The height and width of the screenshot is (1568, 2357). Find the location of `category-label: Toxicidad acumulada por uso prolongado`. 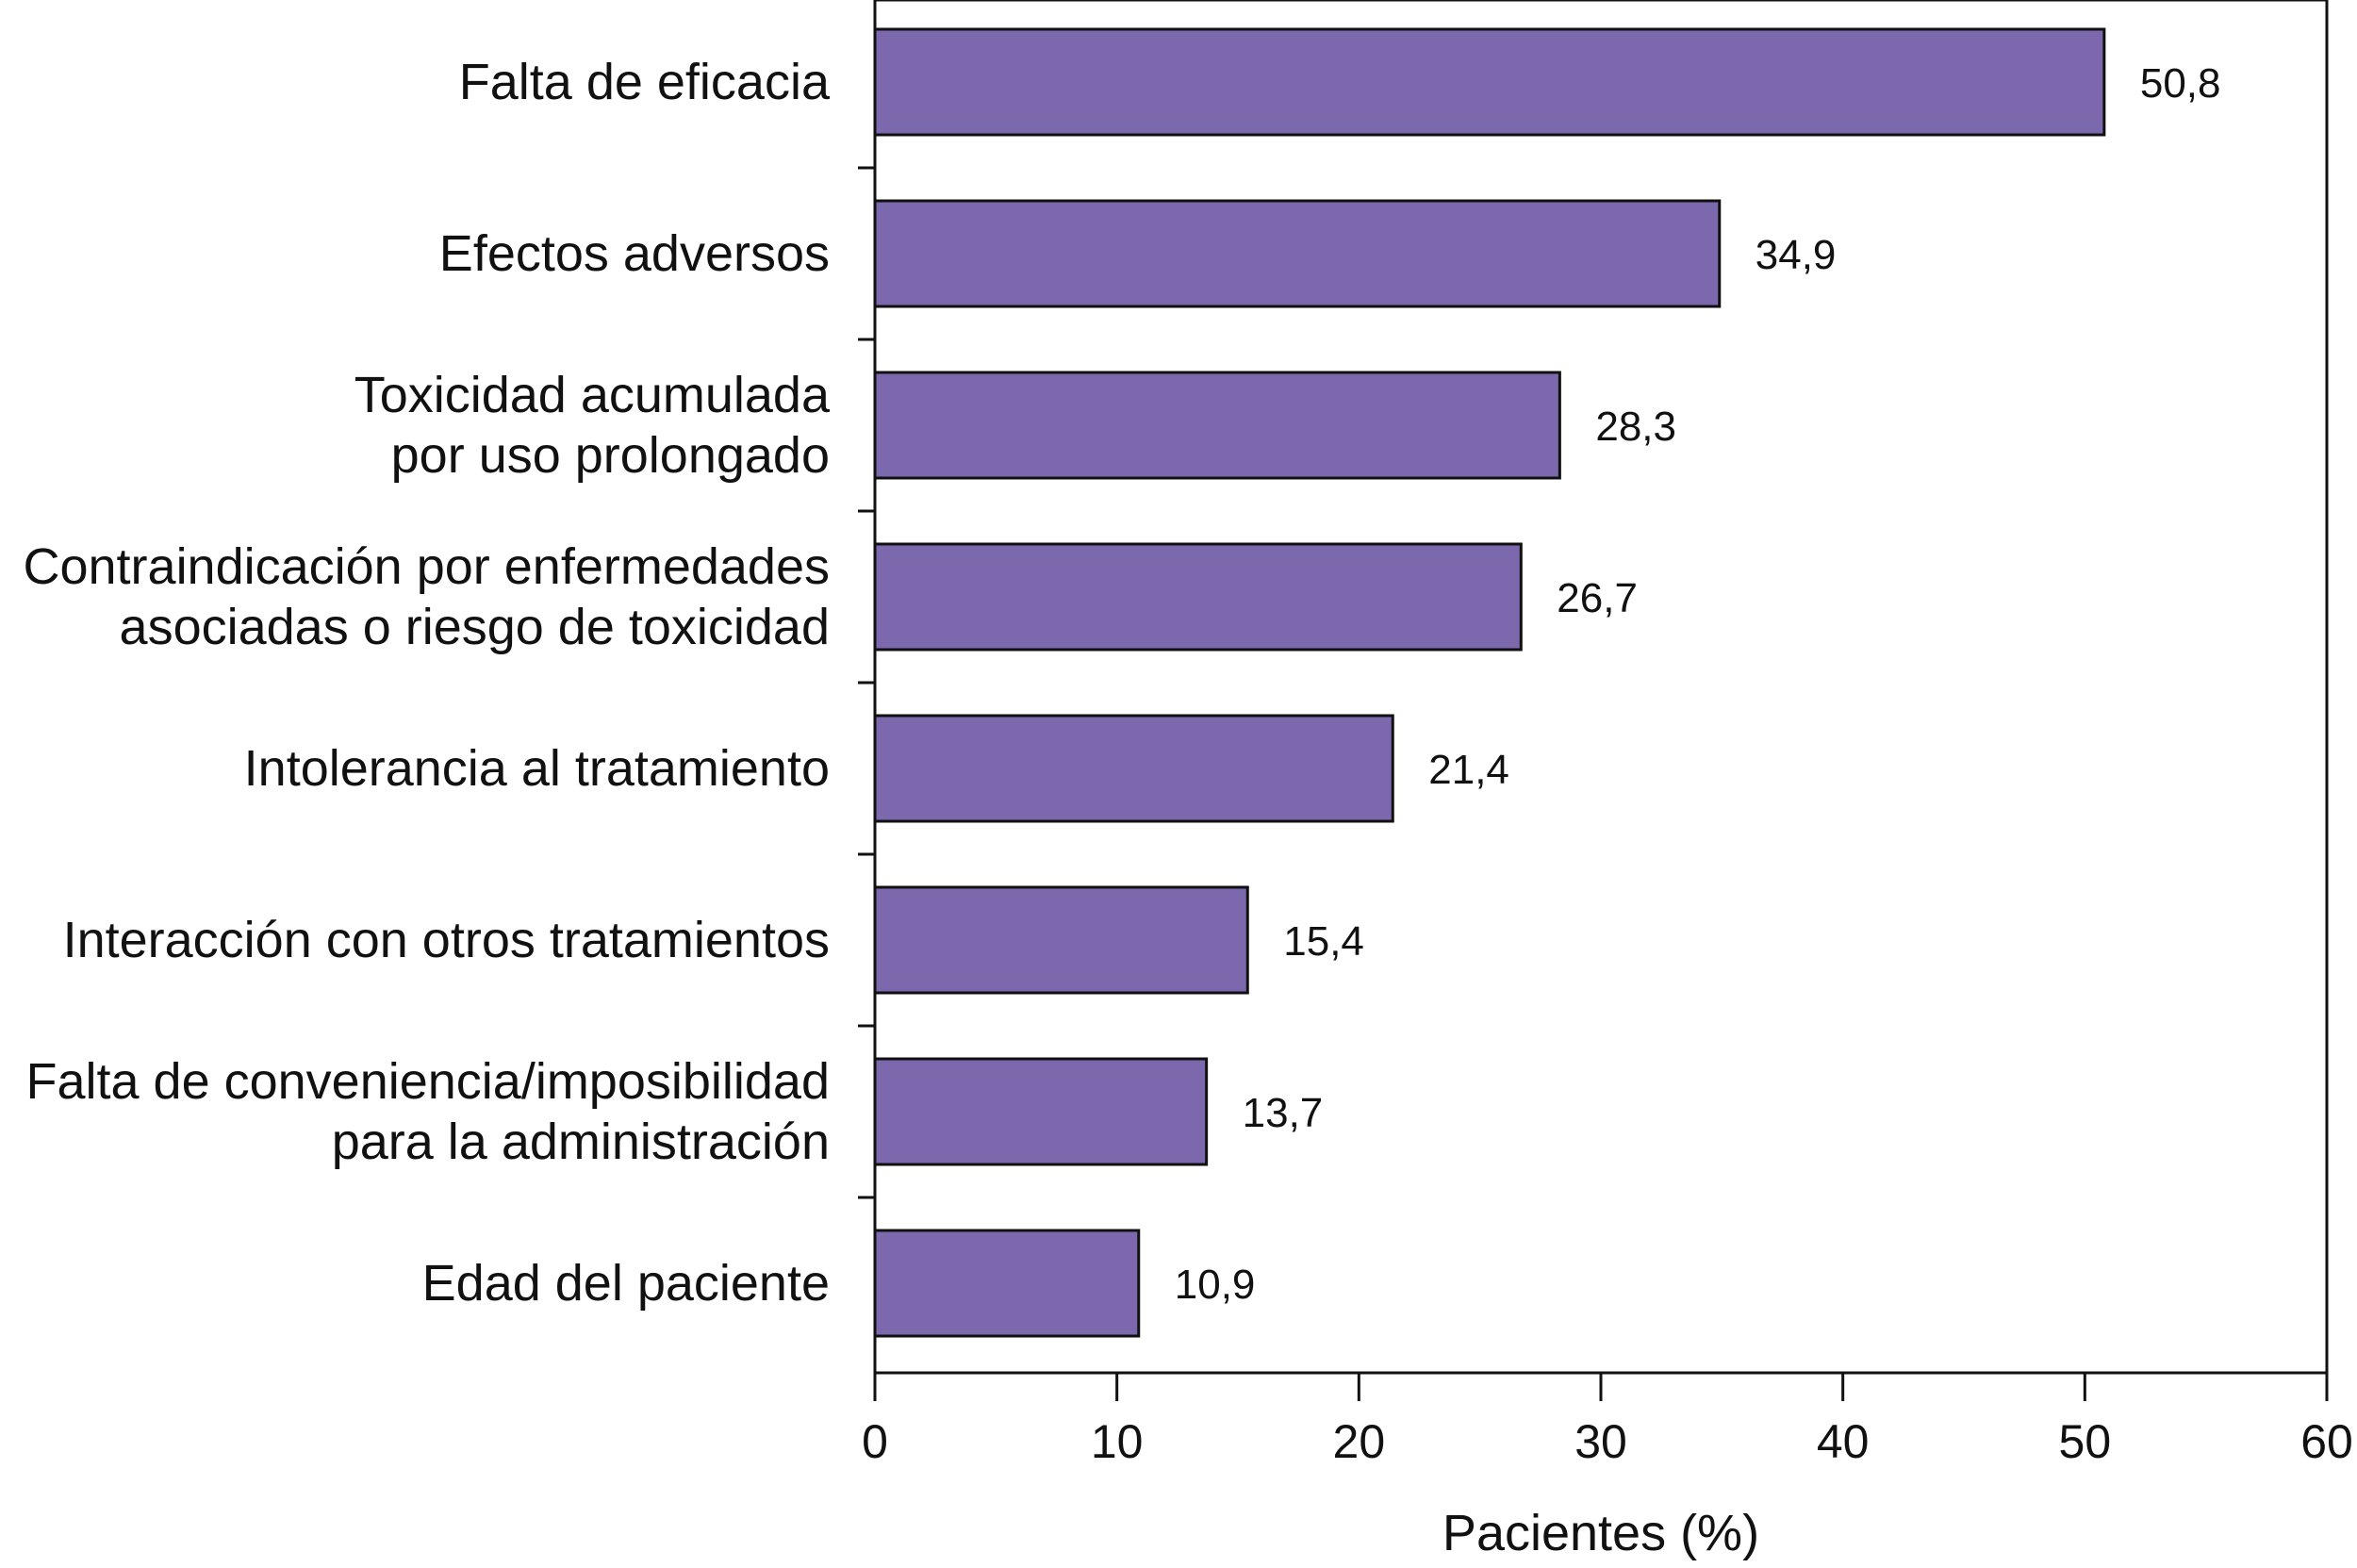

category-label: Toxicidad acumulada por uso prolongado is located at coordinates (592, 425).